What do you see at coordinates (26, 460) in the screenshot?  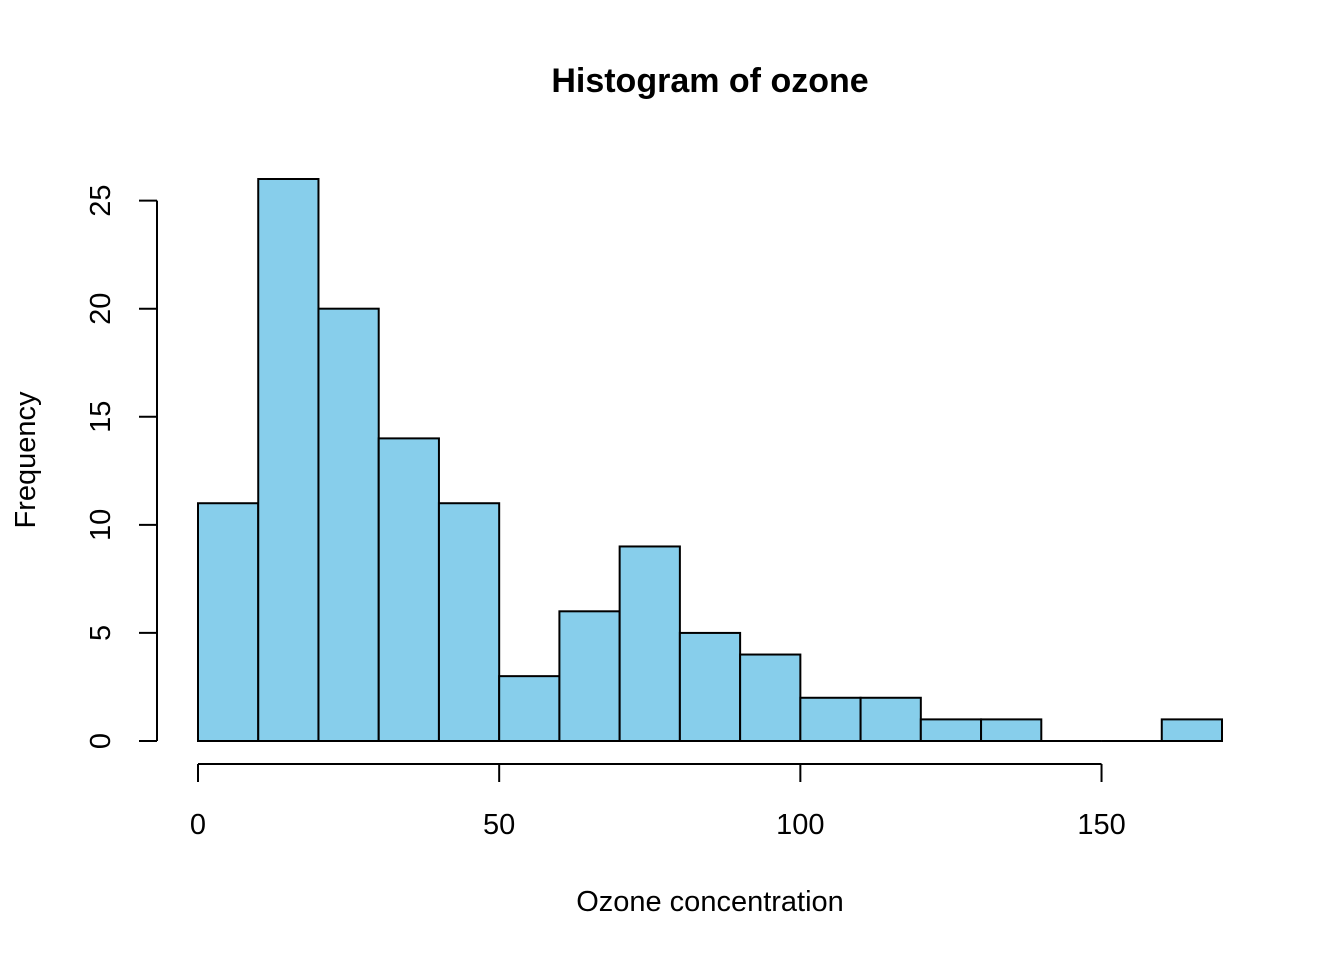 I see `y-axis-label: Frequency` at bounding box center [26, 460].